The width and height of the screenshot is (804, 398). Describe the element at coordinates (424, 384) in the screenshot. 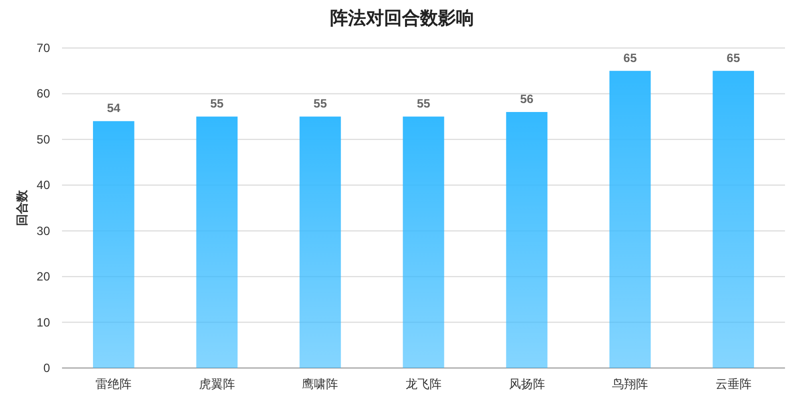

I see `x-tick-label: 龙飞阵` at that location.